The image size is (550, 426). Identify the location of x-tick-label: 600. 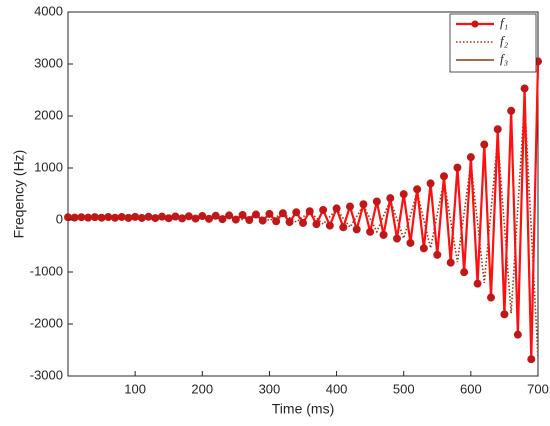
(471, 388).